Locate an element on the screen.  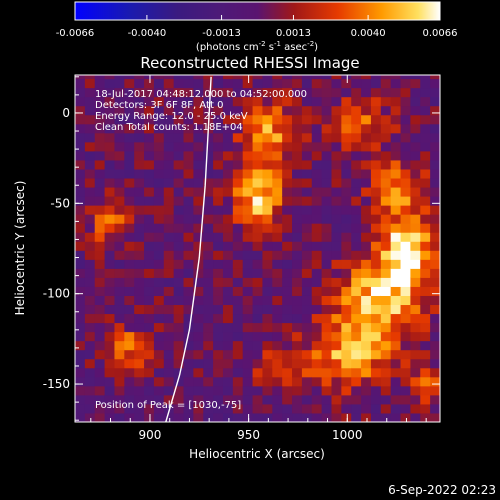
chart-title: Reconstructed RHESSI Image is located at coordinates (249, 63).